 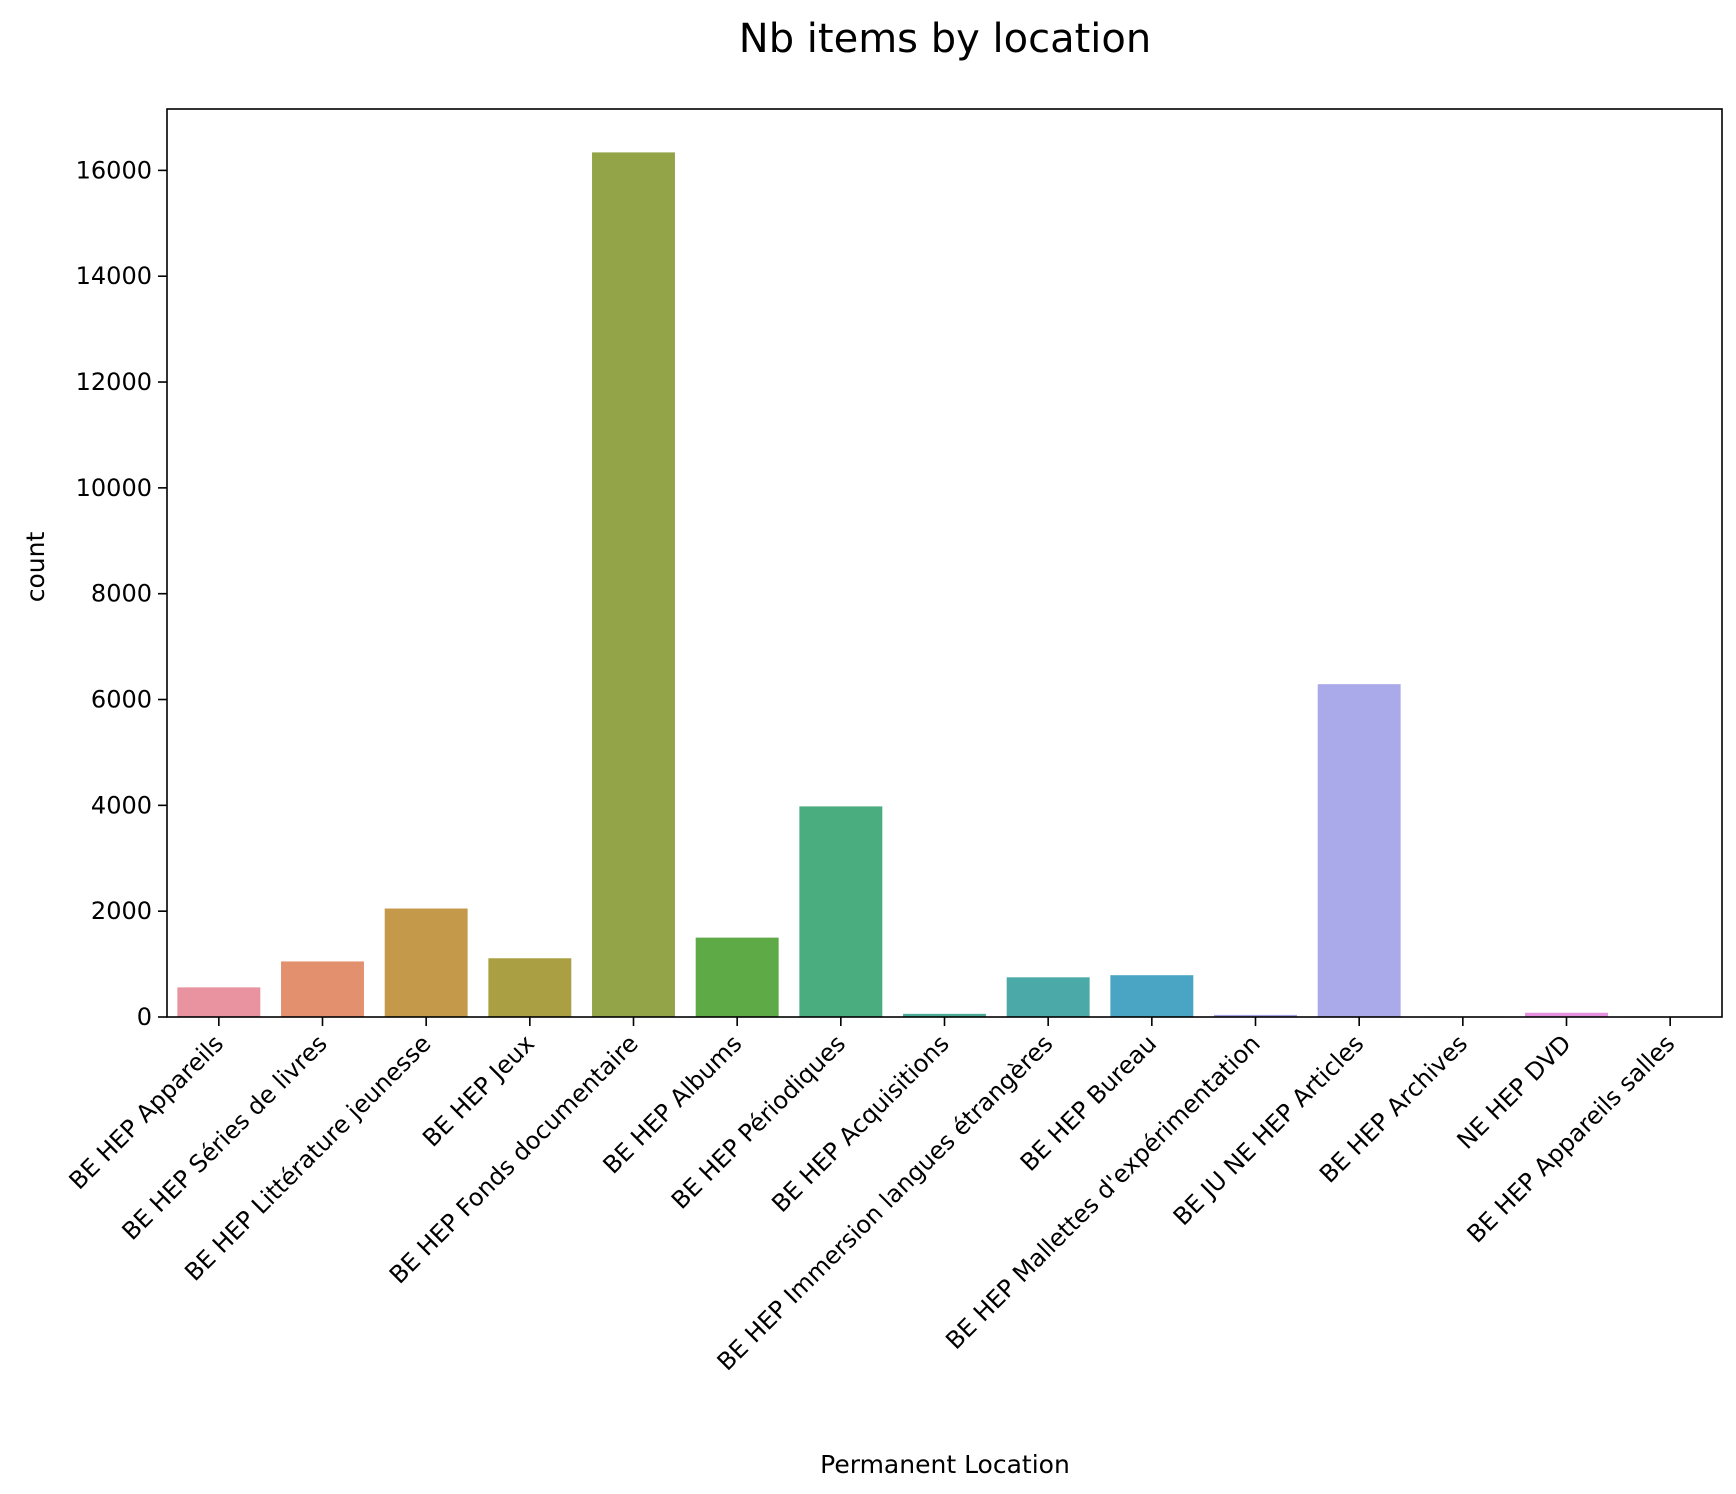 What do you see at coordinates (1571, 1138) in the screenshot?
I see `x-tick-label: BE HEP Appareils salles` at bounding box center [1571, 1138].